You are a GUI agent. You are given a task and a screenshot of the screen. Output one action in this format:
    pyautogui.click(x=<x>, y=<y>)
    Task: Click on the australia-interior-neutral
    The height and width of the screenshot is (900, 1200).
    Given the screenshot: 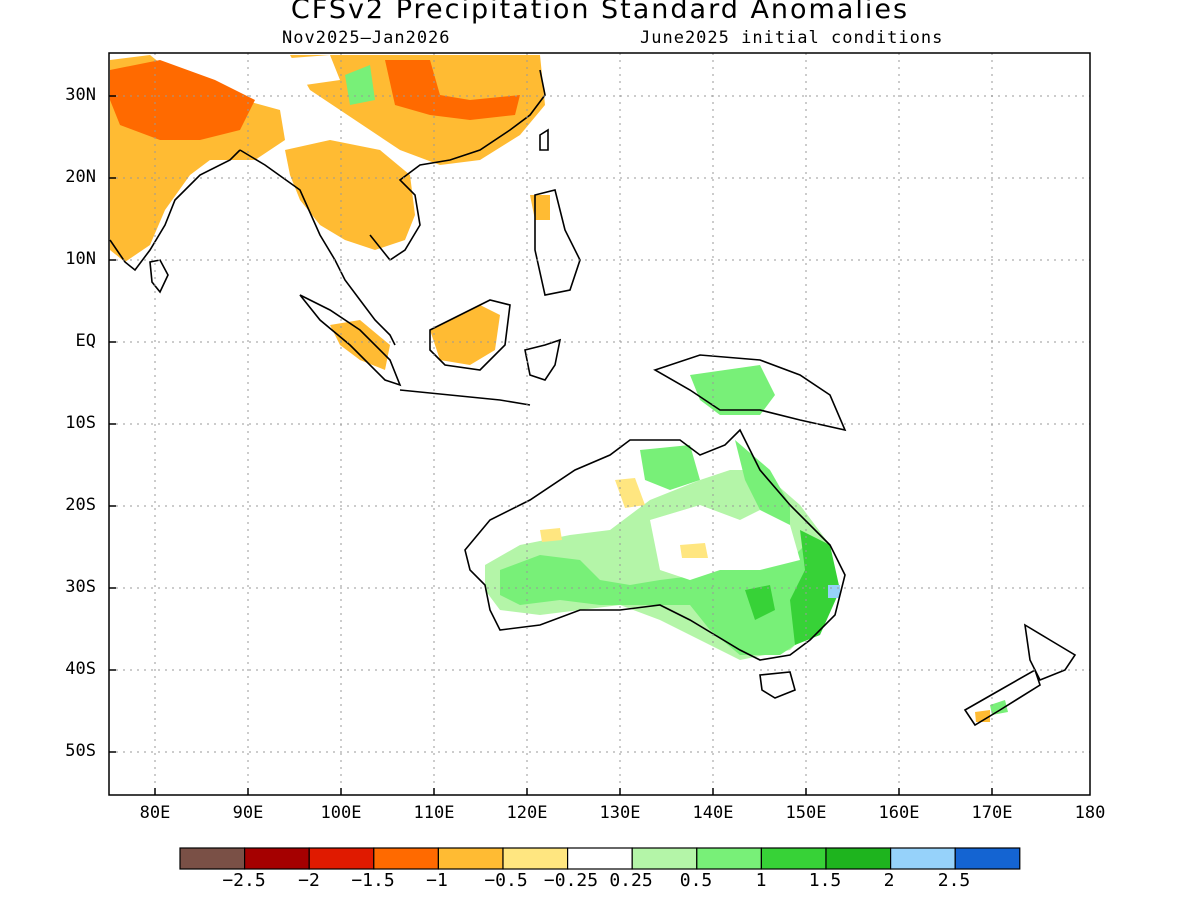 What is the action you would take?
    pyautogui.click(x=725, y=542)
    